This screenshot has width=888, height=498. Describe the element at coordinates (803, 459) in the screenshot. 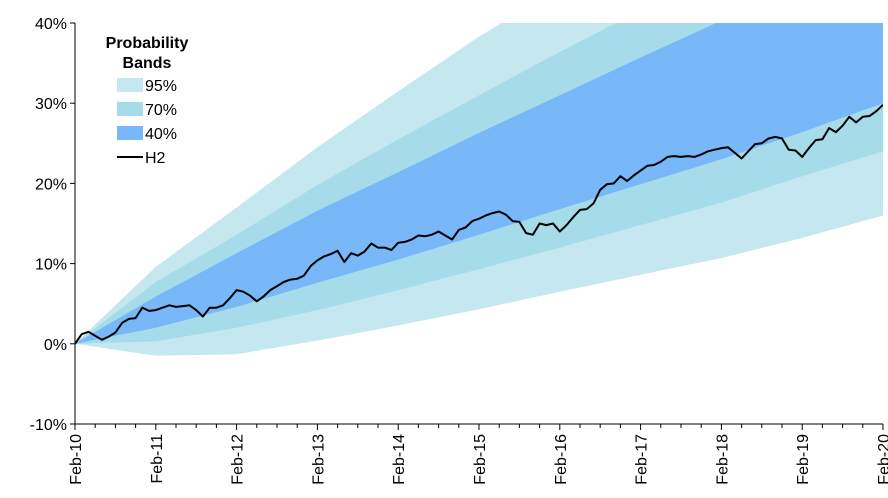

I see `x-tick-label: Feb-19` at that location.